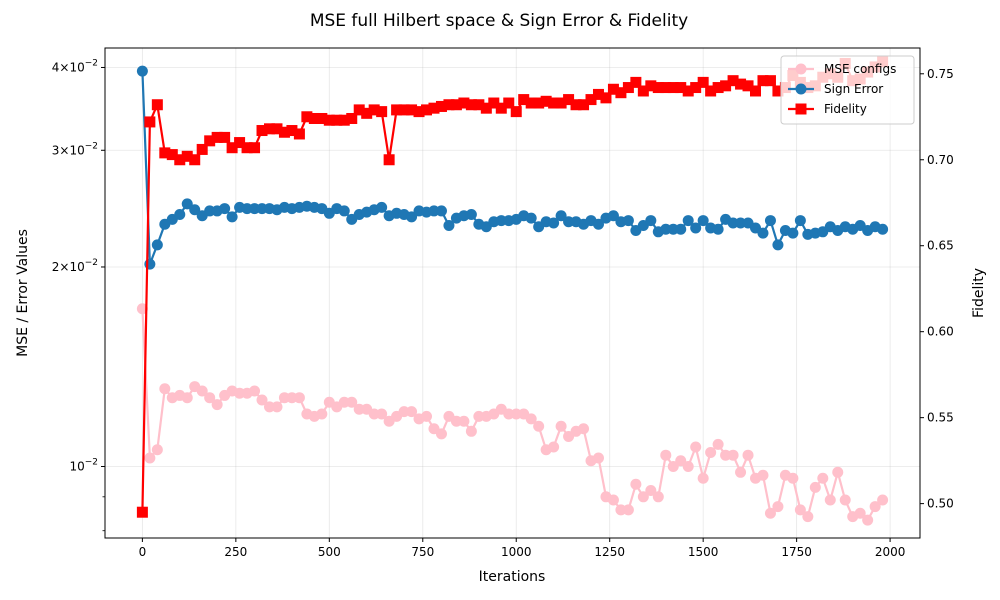  Describe the element at coordinates (890, 552) in the screenshot. I see `x-tick-label: 2000` at that location.